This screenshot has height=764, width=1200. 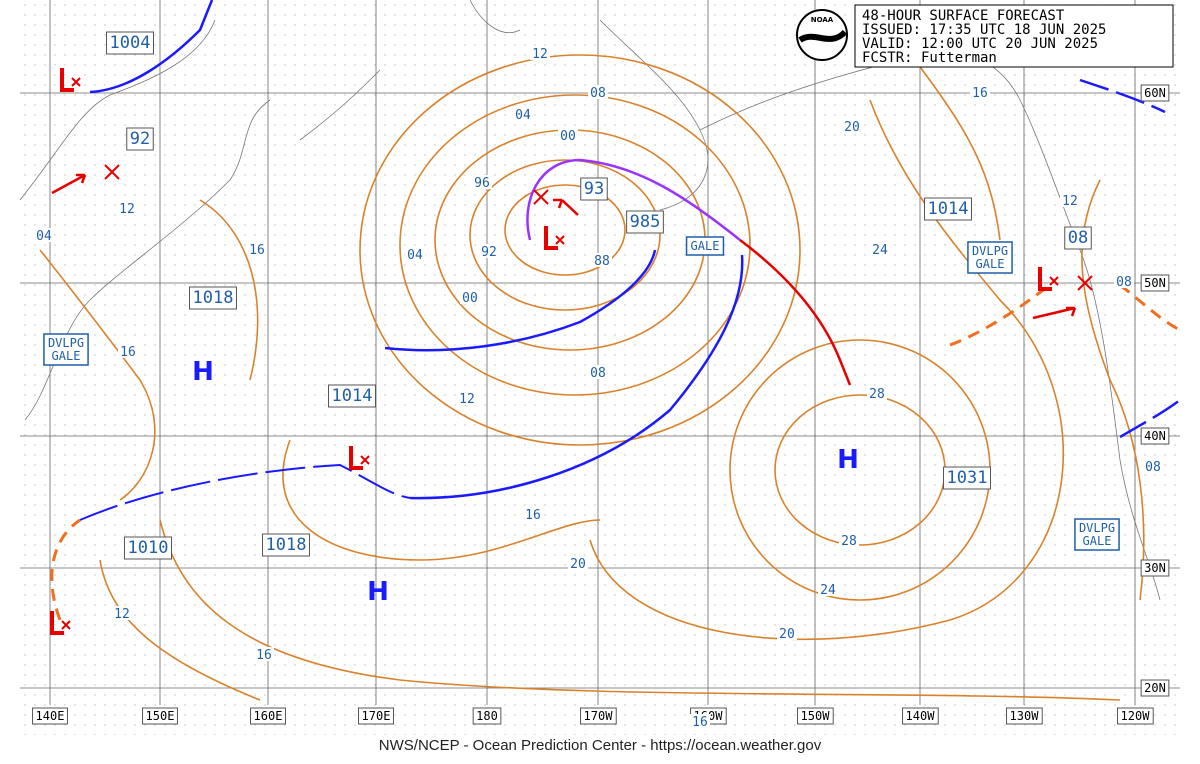 What do you see at coordinates (1097, 541) in the screenshot?
I see `warning-text: GALE` at bounding box center [1097, 541].